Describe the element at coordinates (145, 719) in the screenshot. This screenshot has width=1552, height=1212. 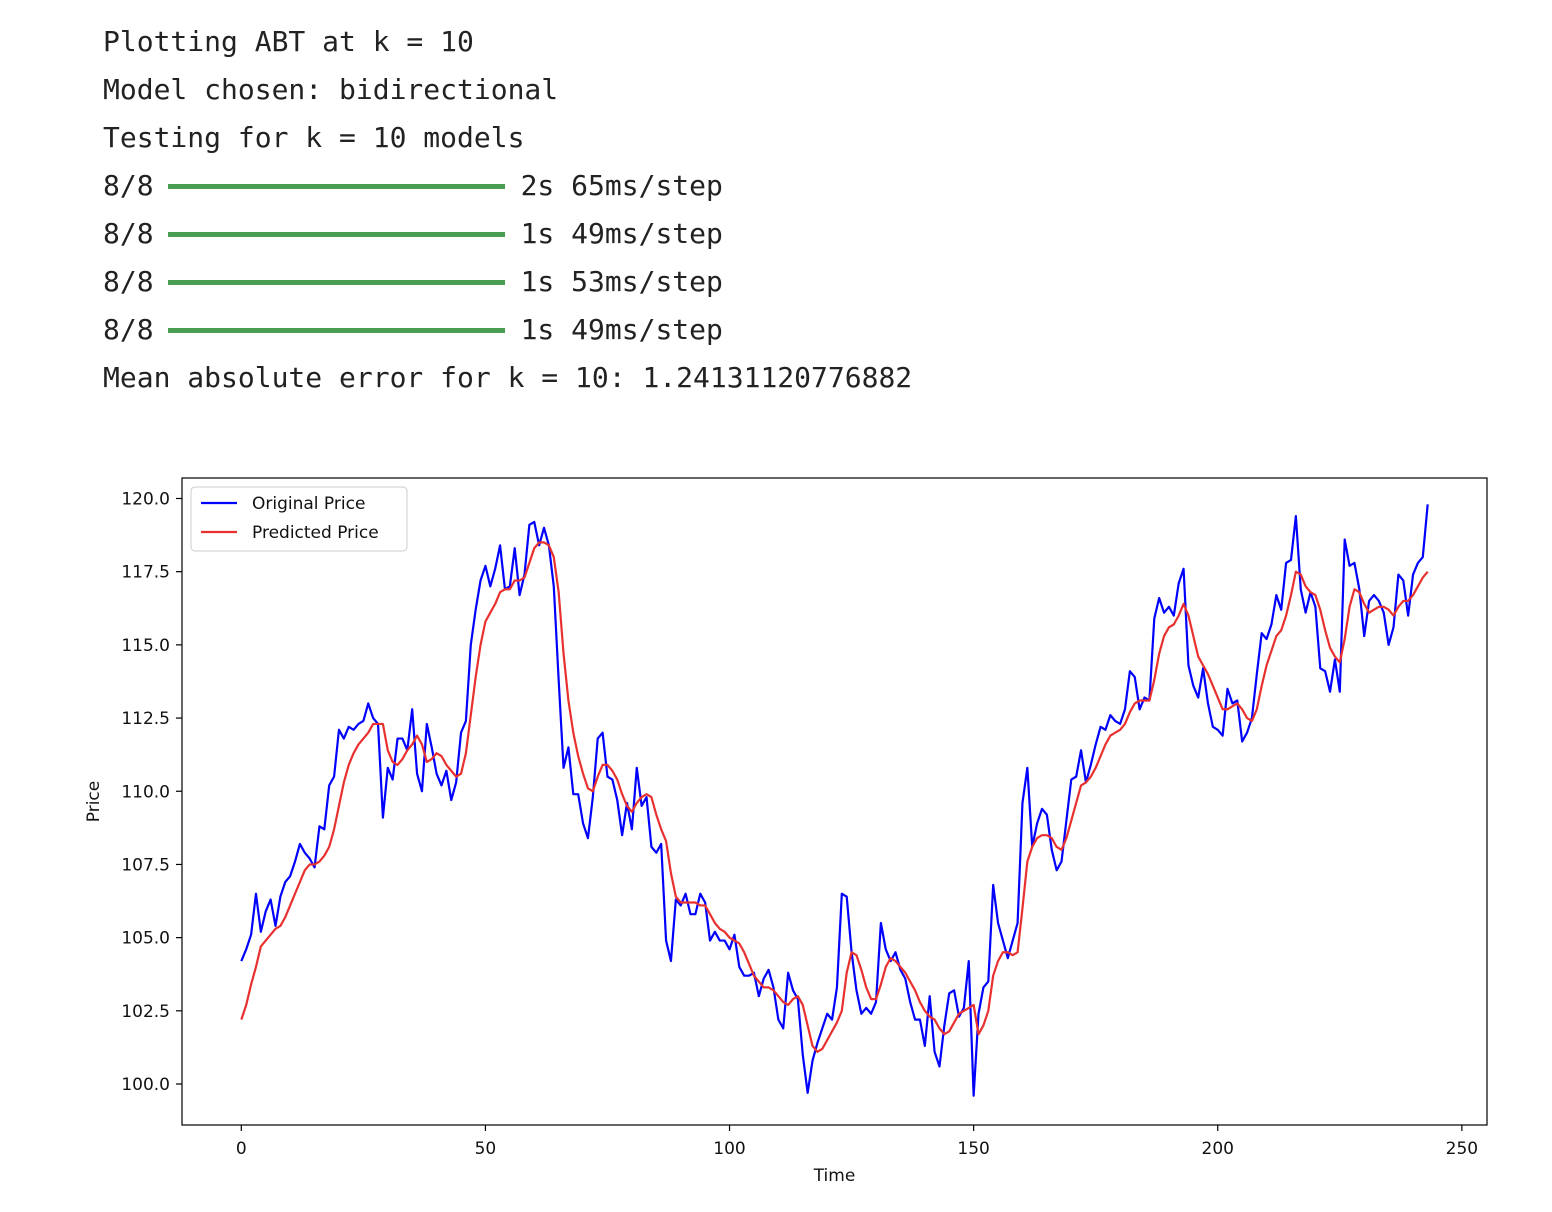
I see `y-tick-label: 112.5` at that location.